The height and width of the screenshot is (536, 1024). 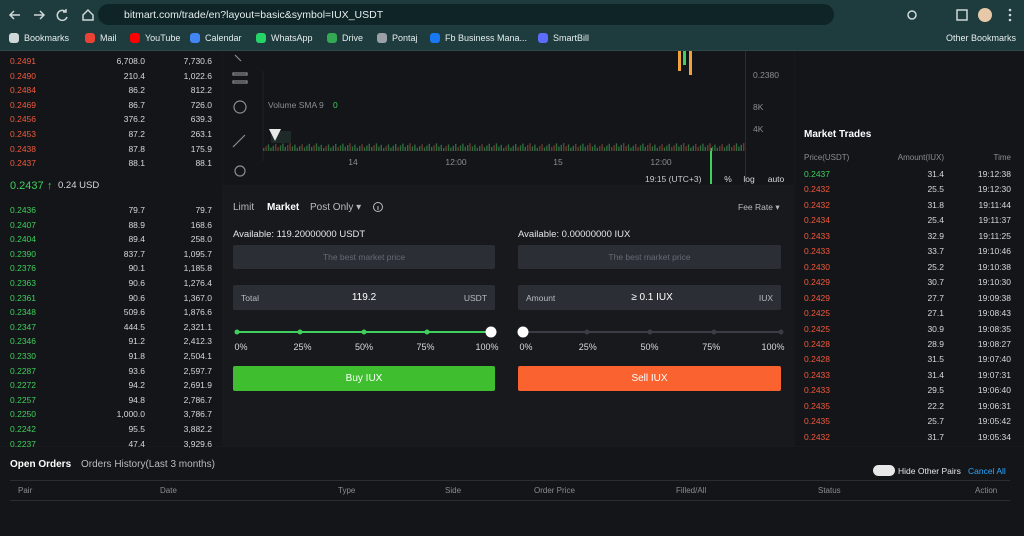 I want to click on info-icon, so click(x=378, y=207).